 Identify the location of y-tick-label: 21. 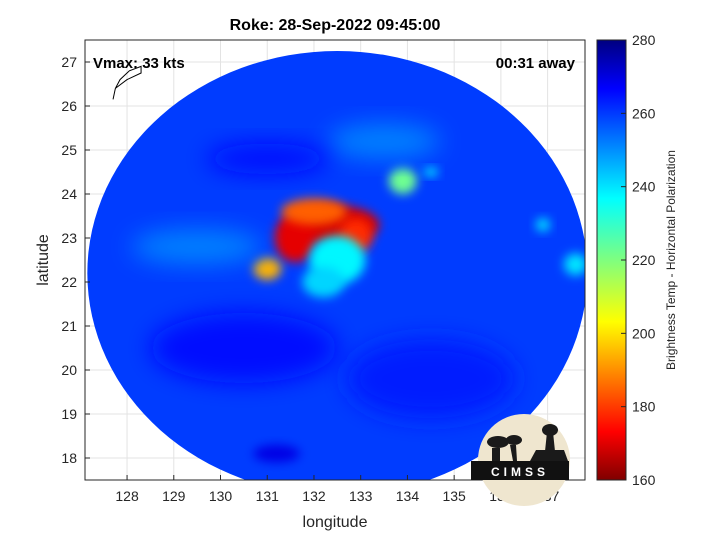
(69, 326).